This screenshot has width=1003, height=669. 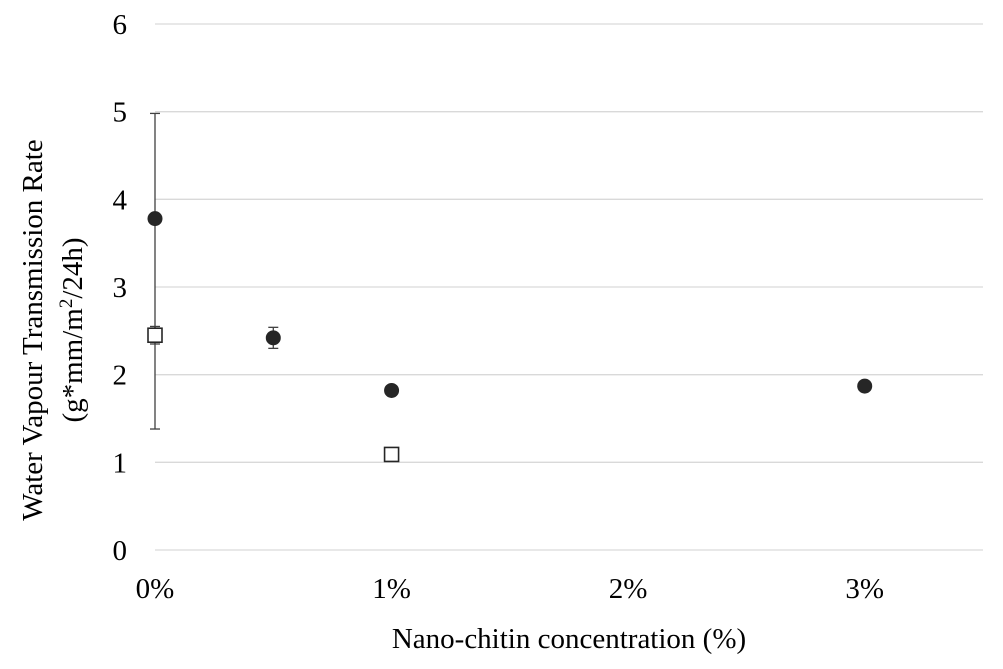 I want to click on error-bar, so click(x=155, y=271).